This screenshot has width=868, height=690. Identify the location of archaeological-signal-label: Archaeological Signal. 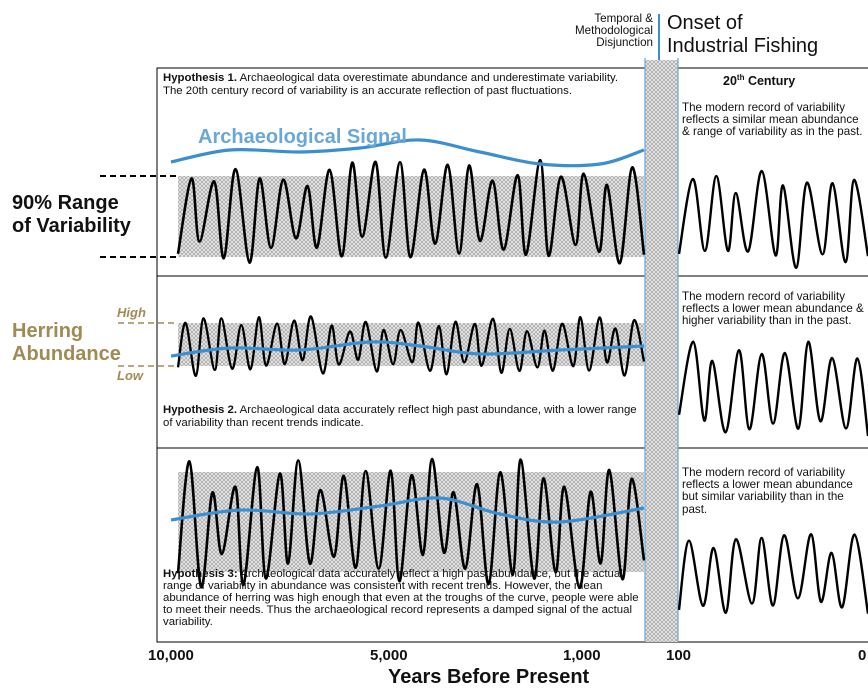
(302, 137).